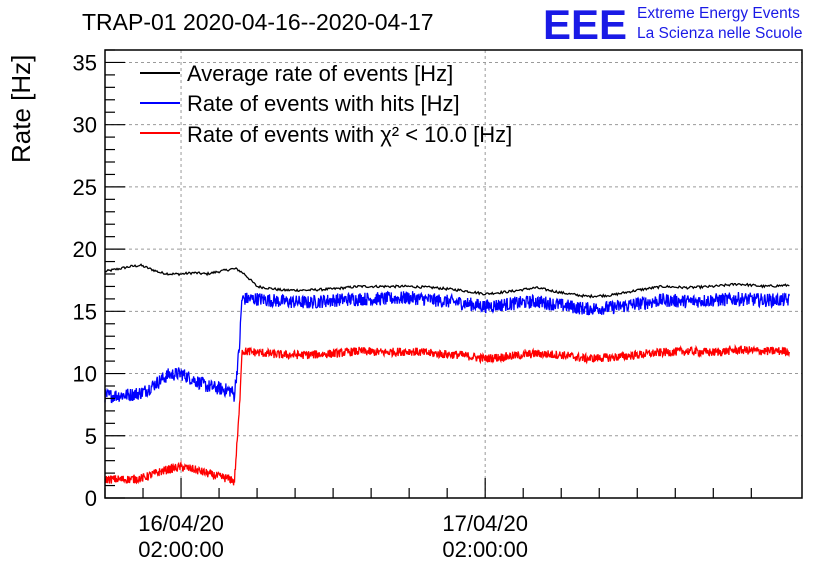 The image size is (836, 572). What do you see at coordinates (85, 249) in the screenshot?
I see `y-tick-label-20: 20` at bounding box center [85, 249].